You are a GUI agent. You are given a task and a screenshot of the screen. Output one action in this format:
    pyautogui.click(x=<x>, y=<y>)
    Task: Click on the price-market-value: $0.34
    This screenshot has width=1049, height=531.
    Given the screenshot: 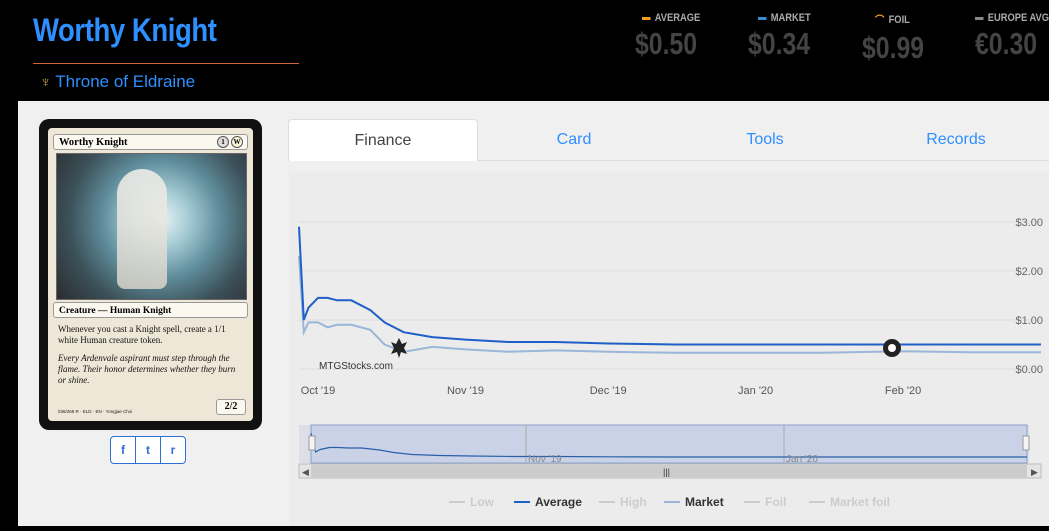 What is the action you would take?
    pyautogui.click(x=779, y=43)
    